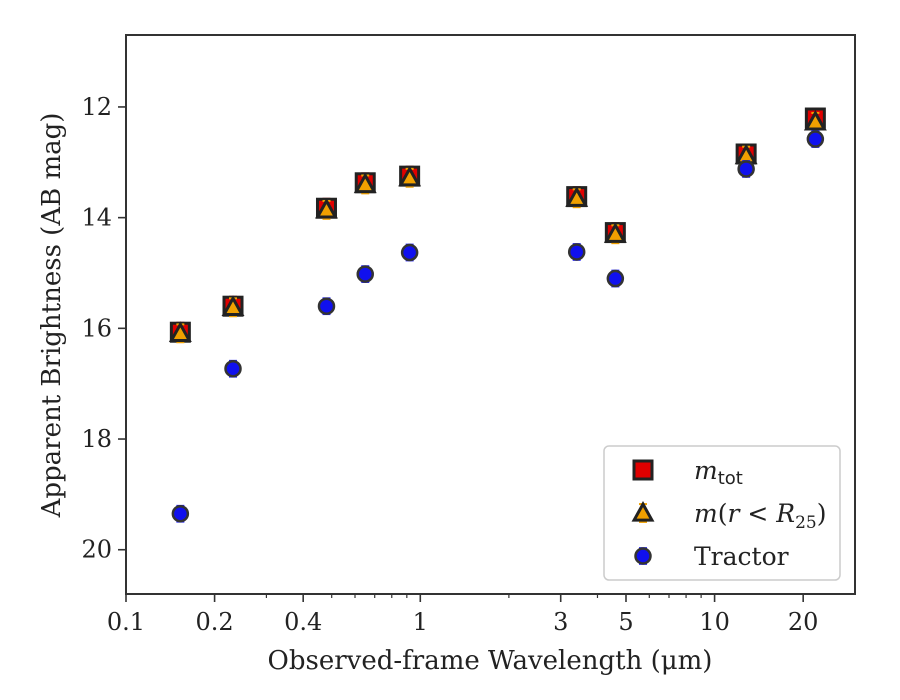 This screenshot has width=900, height=700. I want to click on y-tick-label: 16, so click(96, 328).